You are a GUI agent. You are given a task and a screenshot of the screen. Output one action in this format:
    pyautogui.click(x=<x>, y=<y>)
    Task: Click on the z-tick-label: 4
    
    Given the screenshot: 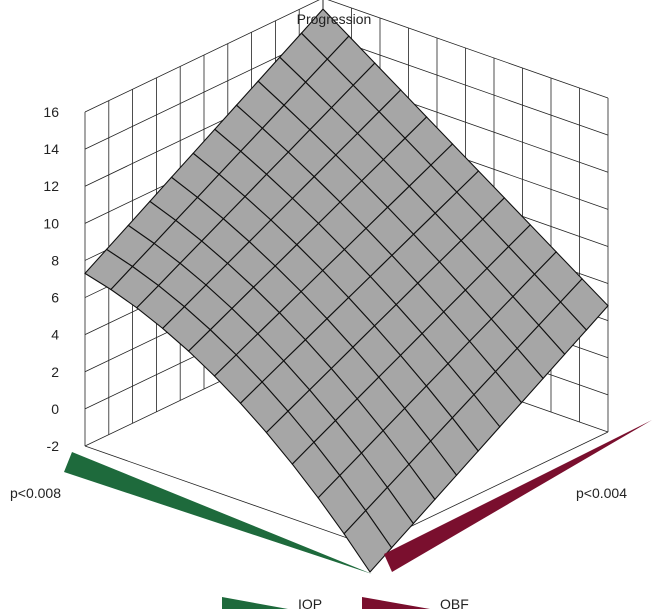 What is the action you would take?
    pyautogui.click(x=55, y=335)
    